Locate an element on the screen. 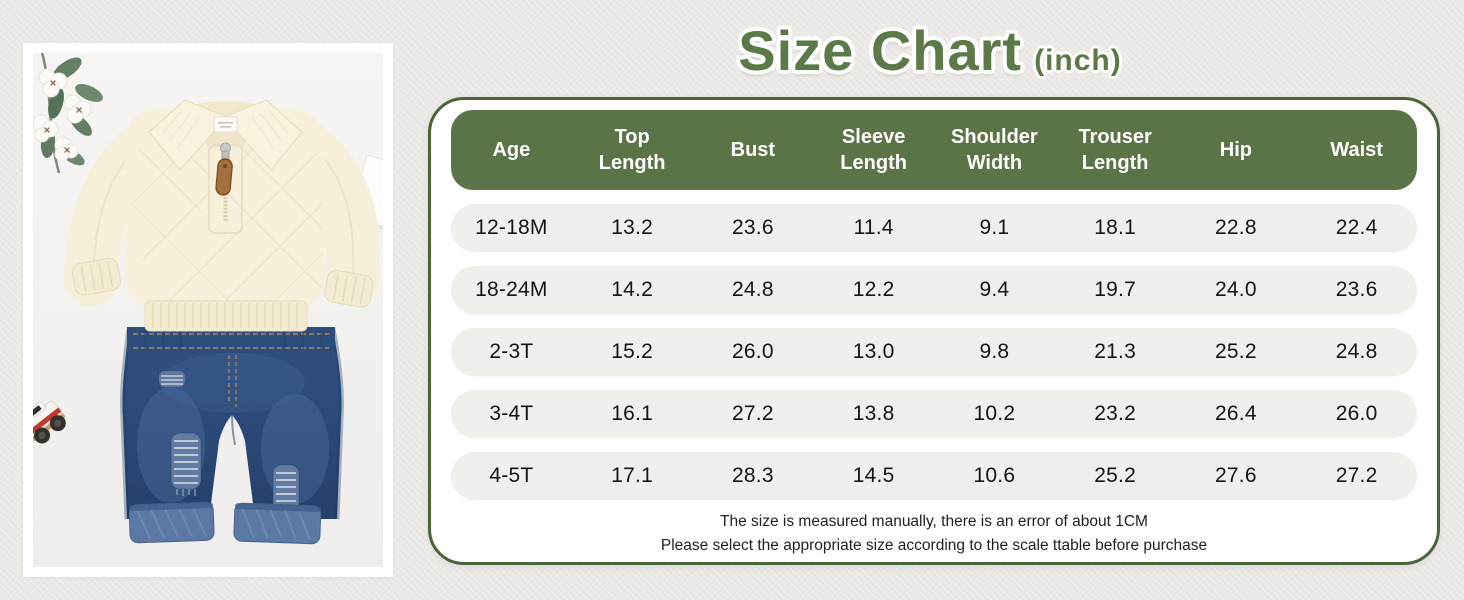  table-cell: 14.5 is located at coordinates (873, 475).